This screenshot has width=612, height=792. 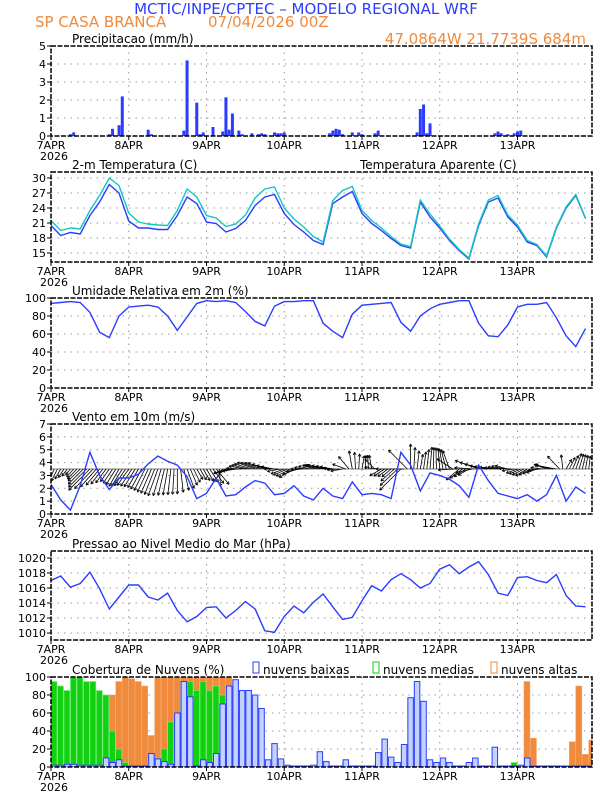 What do you see at coordinates (39, 238) in the screenshot?
I see `y-tick-label: 18` at bounding box center [39, 238].